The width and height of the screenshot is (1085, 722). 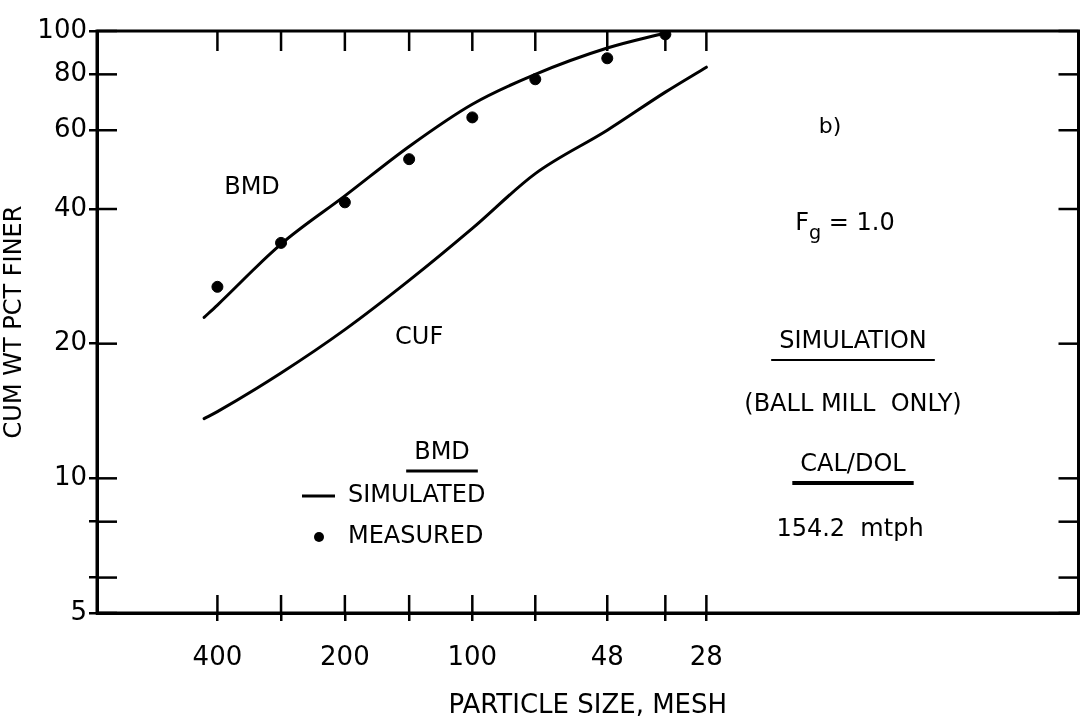 What do you see at coordinates (70, 127) in the screenshot?
I see `y-tick-label: 60` at bounding box center [70, 127].